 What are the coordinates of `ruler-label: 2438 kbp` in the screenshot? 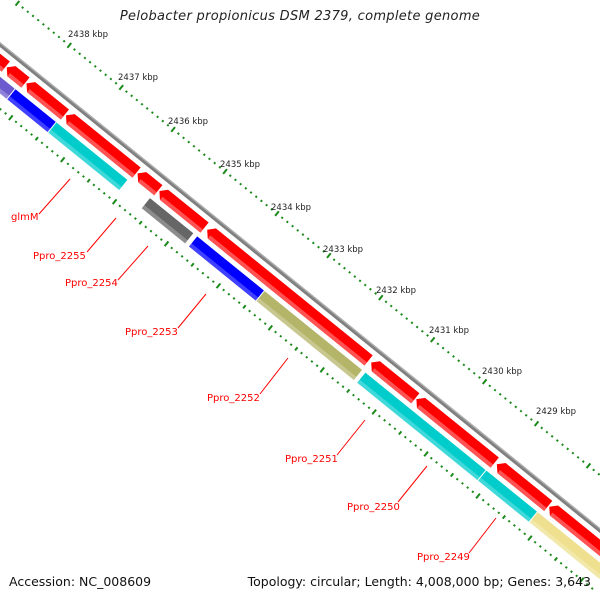 It's located at (88, 35).